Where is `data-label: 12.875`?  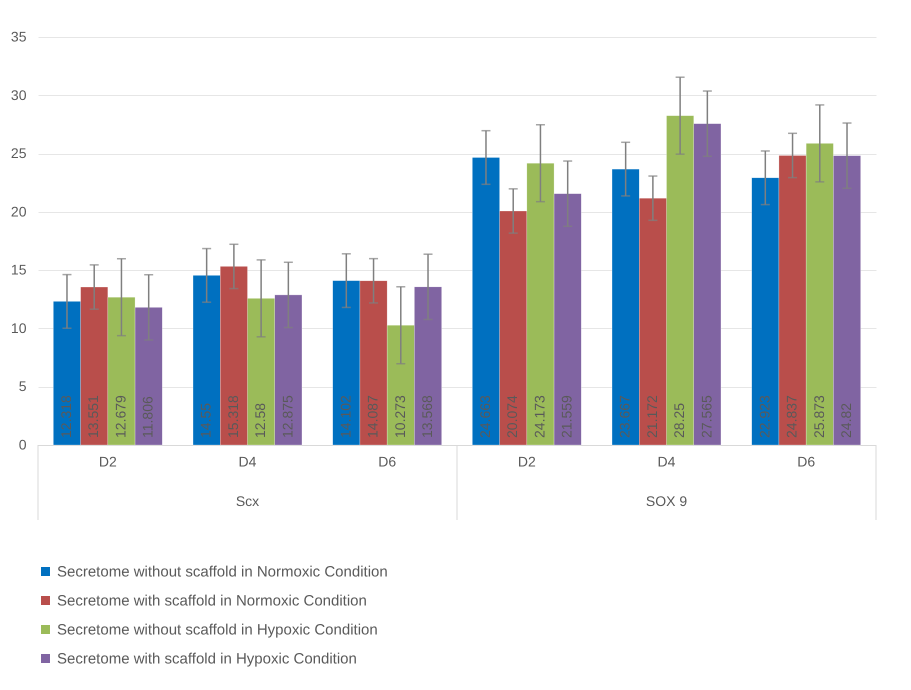 data-label: 12.875 is located at coordinates (287, 416).